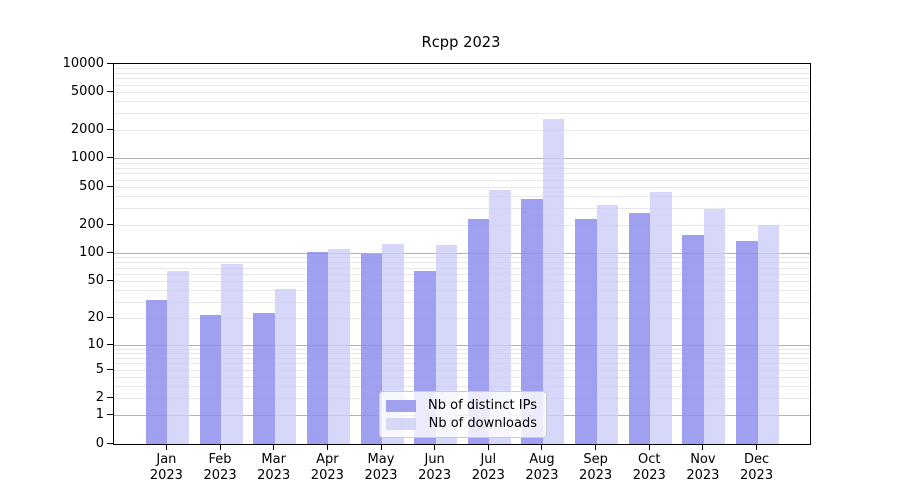  I want to click on bar-distinct-ips-mar, so click(264, 378).